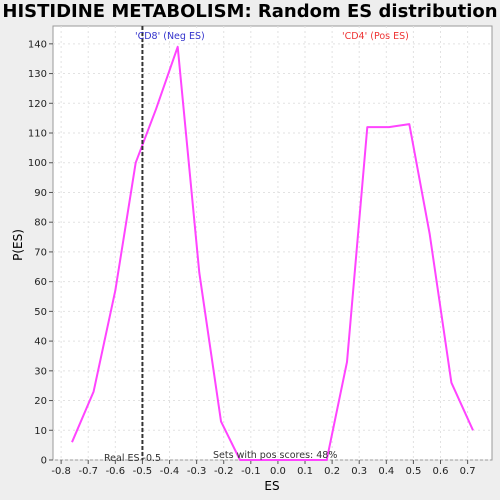 The width and height of the screenshot is (500, 500). Describe the element at coordinates (143, 471) in the screenshot. I see `x-tick-label: -0.5` at that location.